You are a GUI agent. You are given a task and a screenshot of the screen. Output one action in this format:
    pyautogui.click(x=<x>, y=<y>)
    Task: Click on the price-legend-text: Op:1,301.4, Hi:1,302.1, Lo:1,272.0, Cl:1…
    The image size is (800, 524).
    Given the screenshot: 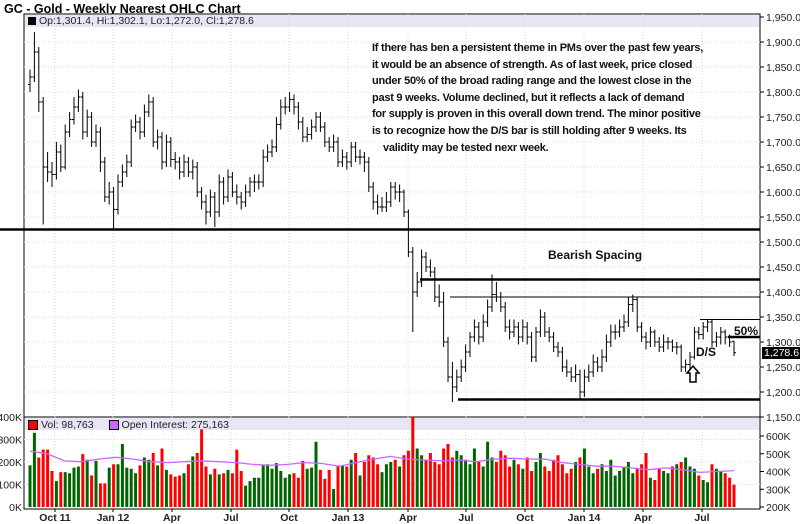 What is the action you would take?
    pyautogui.click(x=146, y=21)
    